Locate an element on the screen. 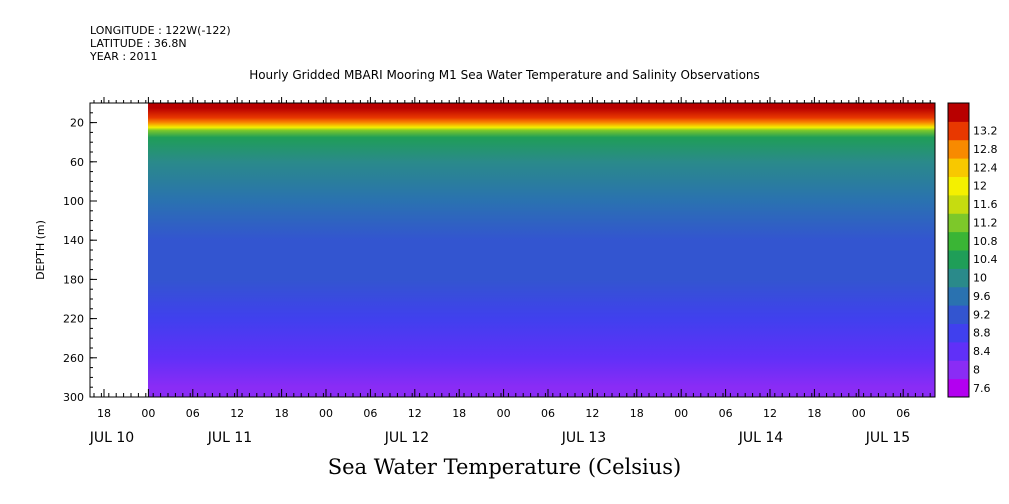  y-tick-label: 100 is located at coordinates (73, 201).